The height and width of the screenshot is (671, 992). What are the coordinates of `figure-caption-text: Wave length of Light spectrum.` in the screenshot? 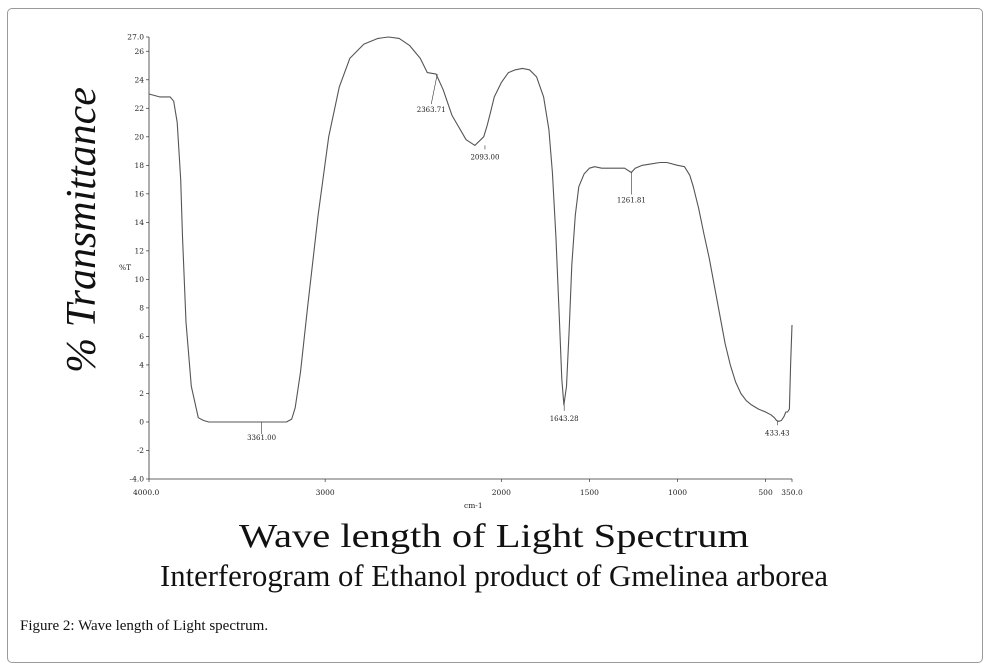 It's located at (171, 626).